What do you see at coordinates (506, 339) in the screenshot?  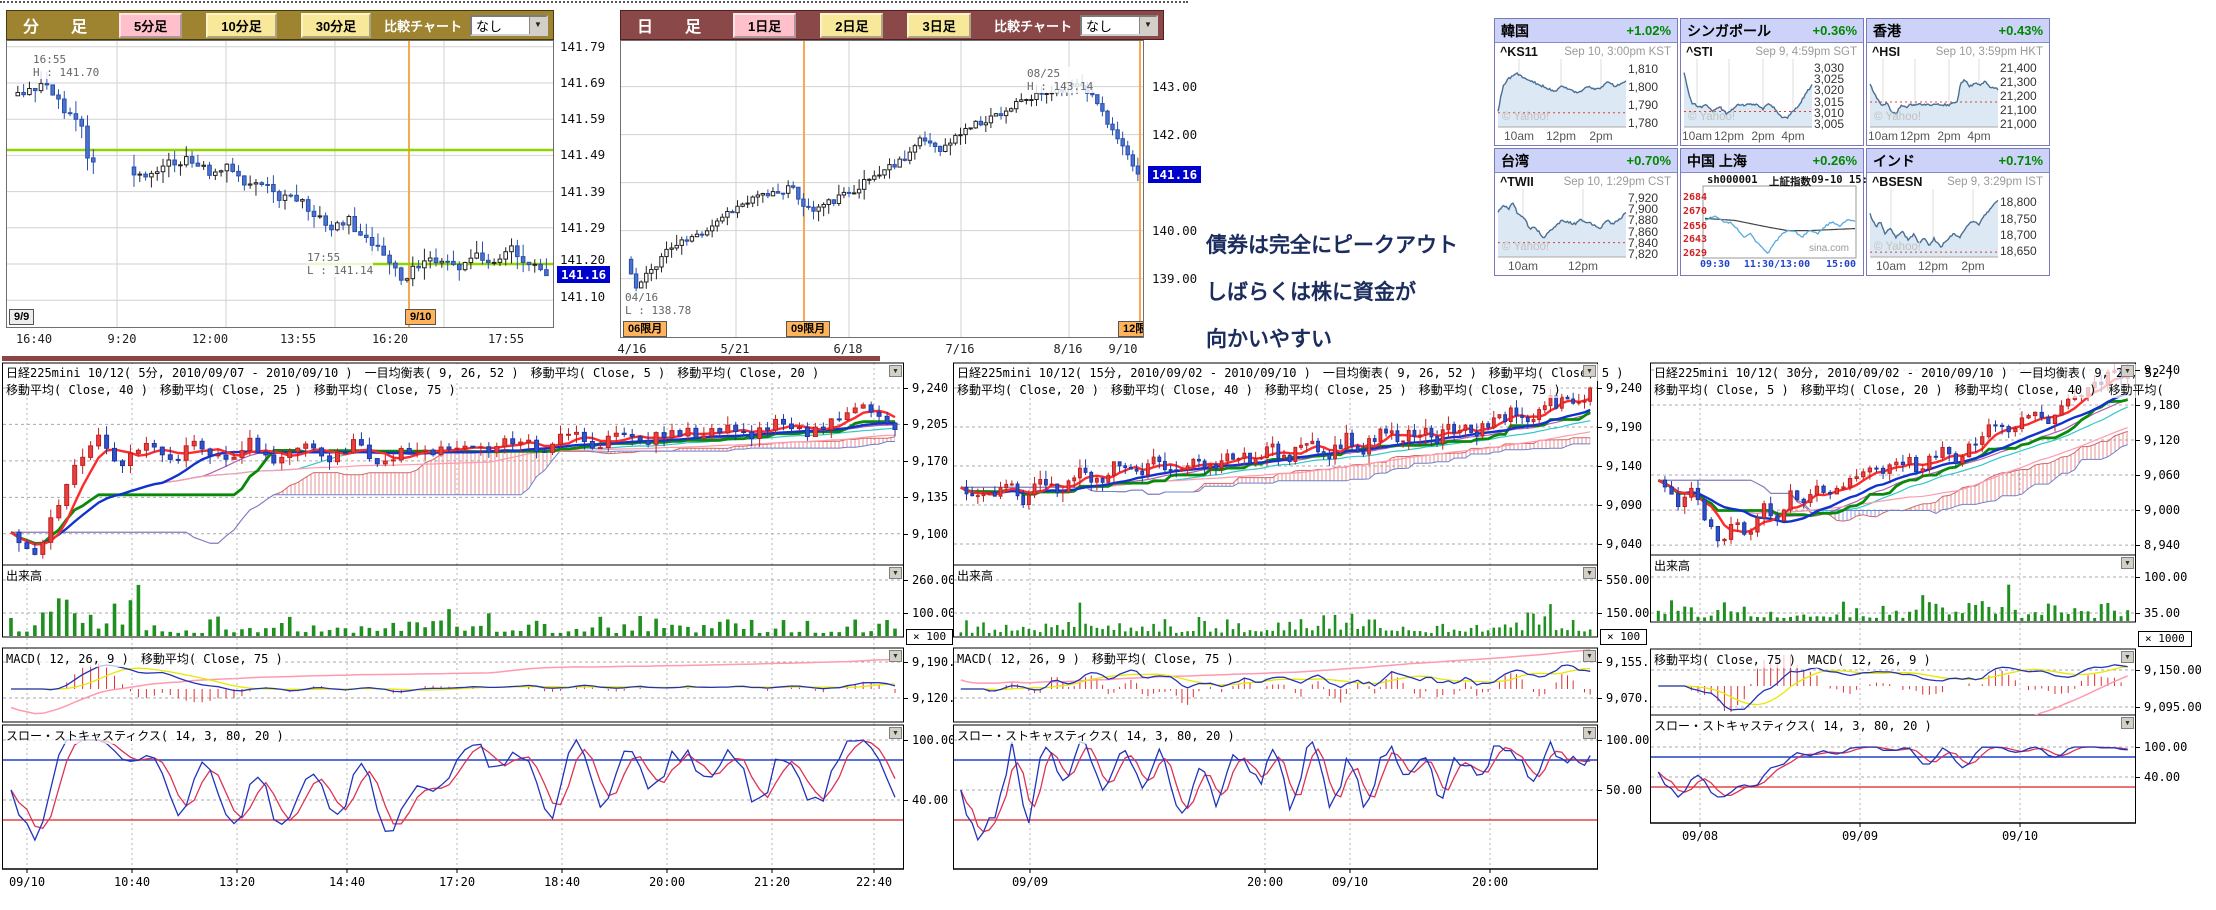 I see `time-tick: 17:55` at bounding box center [506, 339].